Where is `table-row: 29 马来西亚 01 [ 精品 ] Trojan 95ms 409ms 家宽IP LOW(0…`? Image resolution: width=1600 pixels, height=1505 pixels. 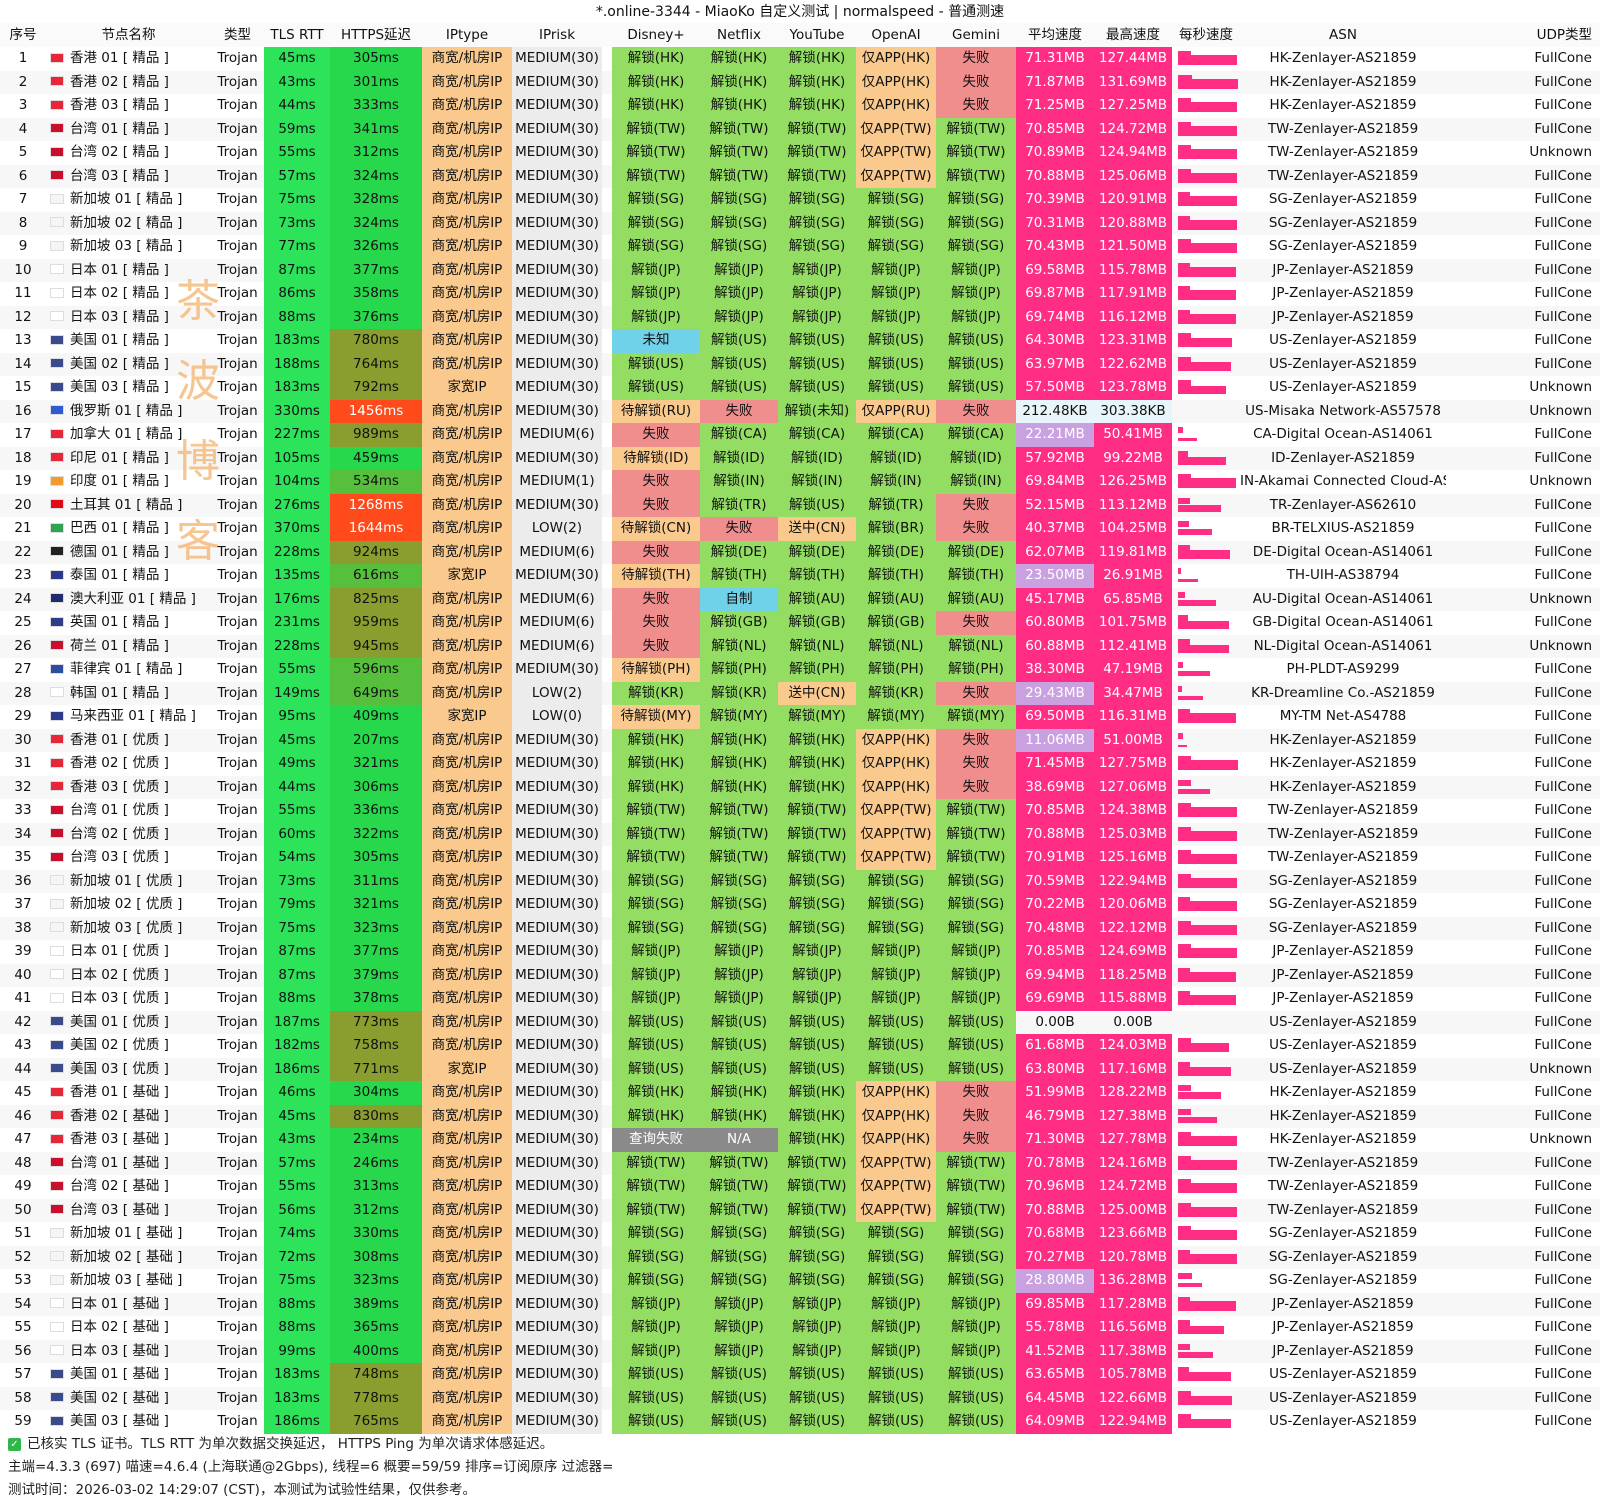
table-row: 29 马来西亚 01 [ 精品 ] Trojan 95ms 409ms 家宽IP LOW(0… is located at coordinates (800, 717).